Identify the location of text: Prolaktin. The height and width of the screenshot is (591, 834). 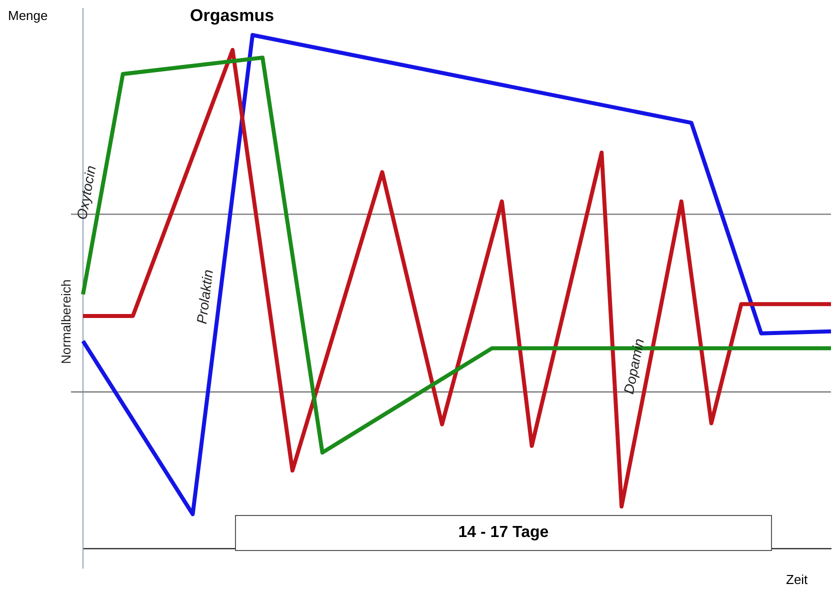
(204, 296).